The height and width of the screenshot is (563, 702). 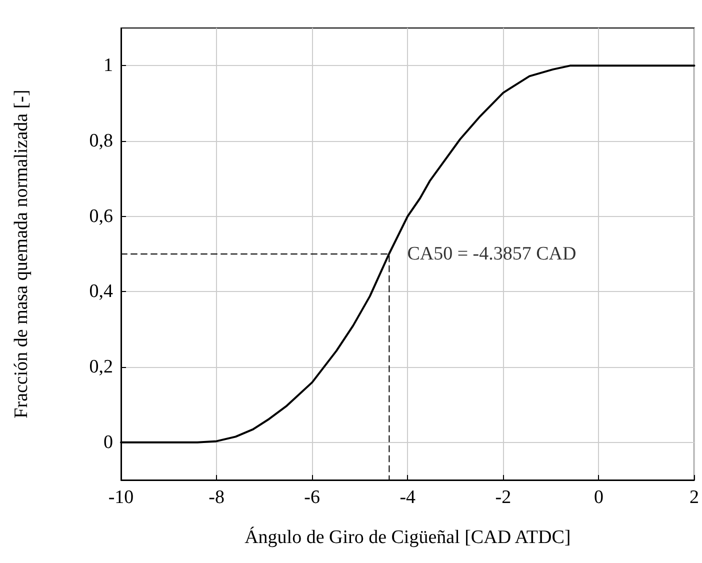 What do you see at coordinates (101, 216) in the screenshot?
I see `y-tick-label: 0,6` at bounding box center [101, 216].